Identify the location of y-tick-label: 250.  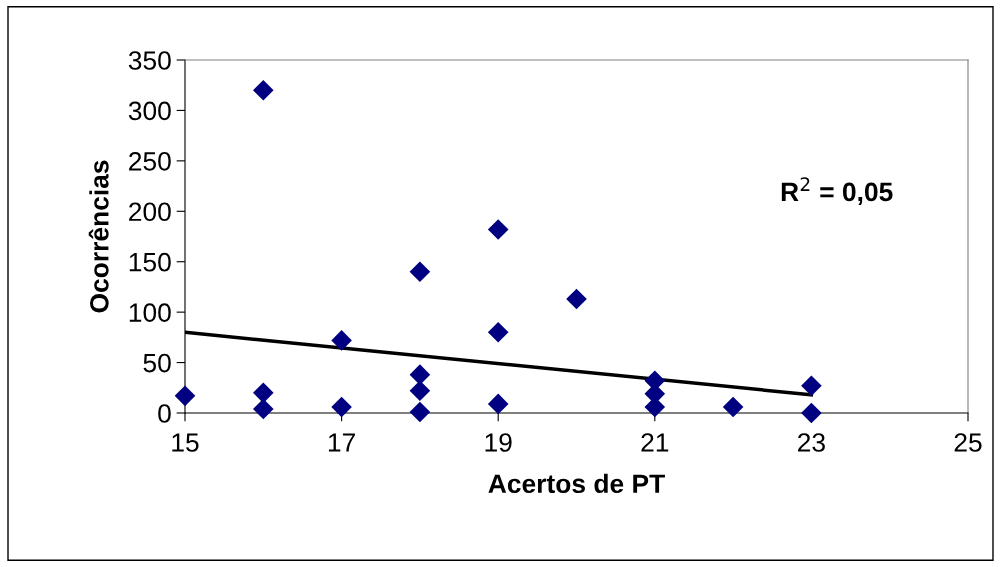
(150, 161).